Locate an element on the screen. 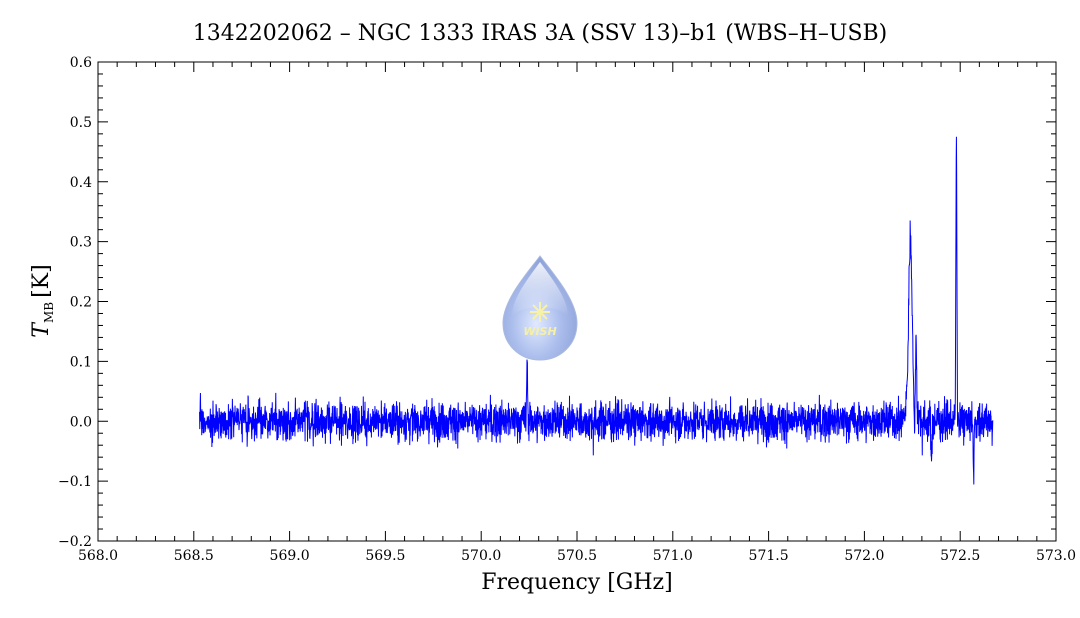 The width and height of the screenshot is (1080, 618). x-tick-label: 569.5 is located at coordinates (385, 556).